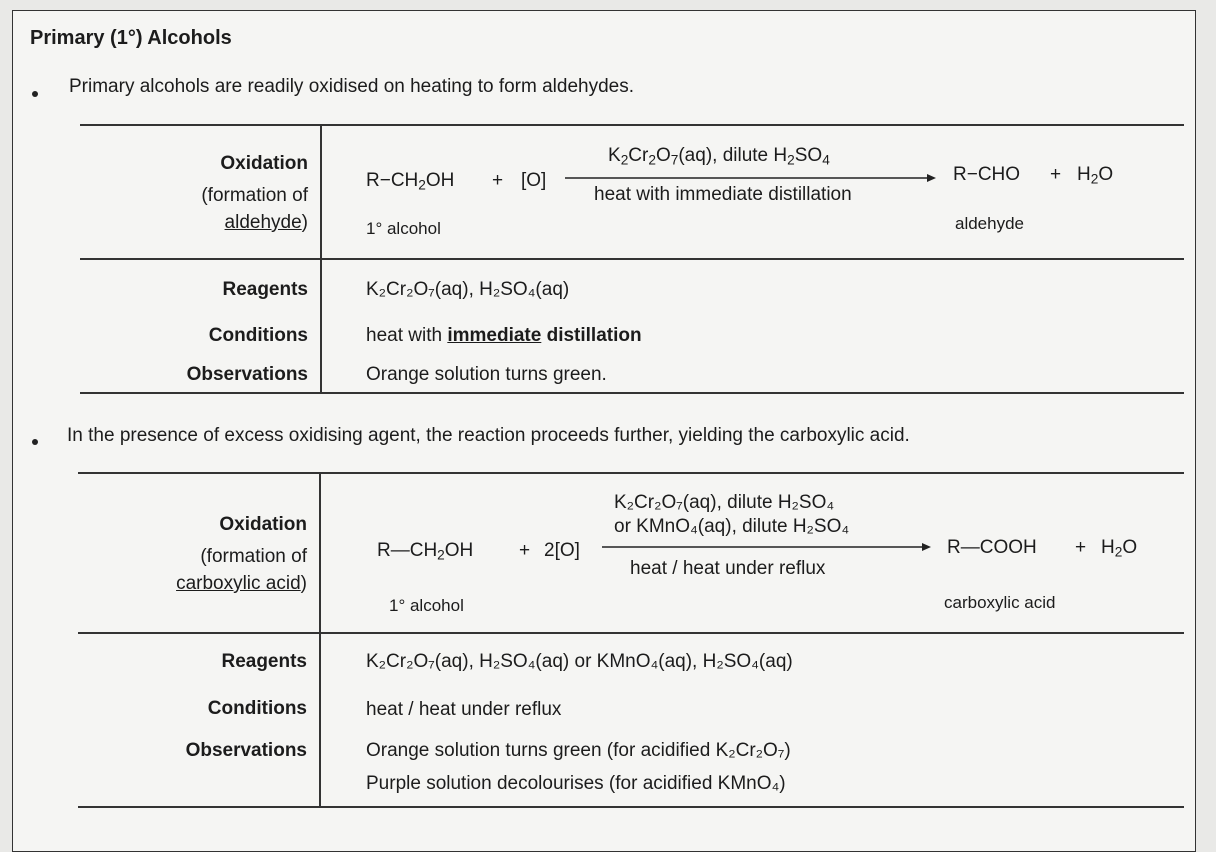 This screenshot has width=1216, height=852. Describe the element at coordinates (750, 178) in the screenshot. I see `table1-reaction-arrow` at that location.